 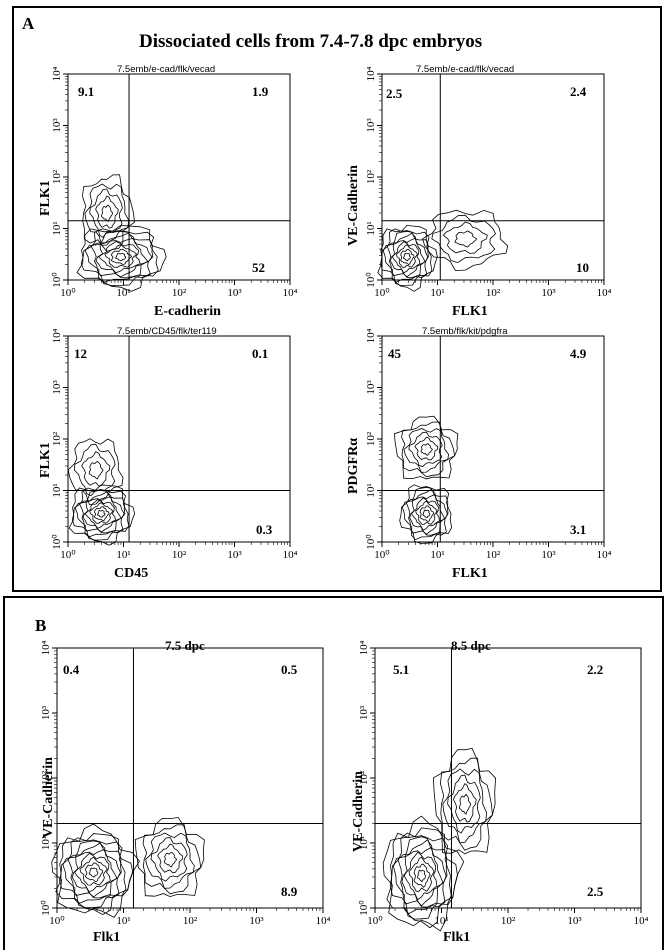 I want to click on quadrant-lower-right: 3.1, so click(x=578, y=529).